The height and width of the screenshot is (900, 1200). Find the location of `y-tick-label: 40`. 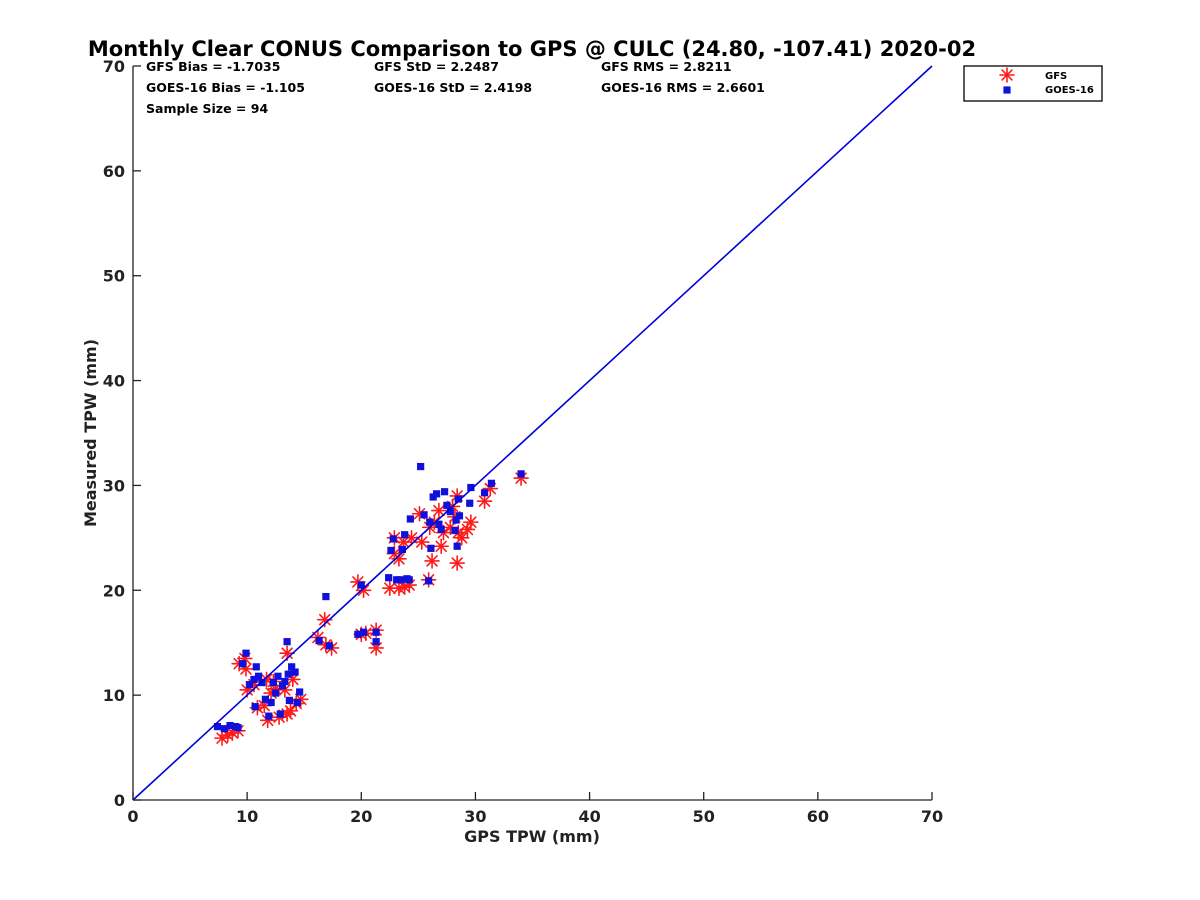

y-tick-label: 40 is located at coordinates (114, 381).